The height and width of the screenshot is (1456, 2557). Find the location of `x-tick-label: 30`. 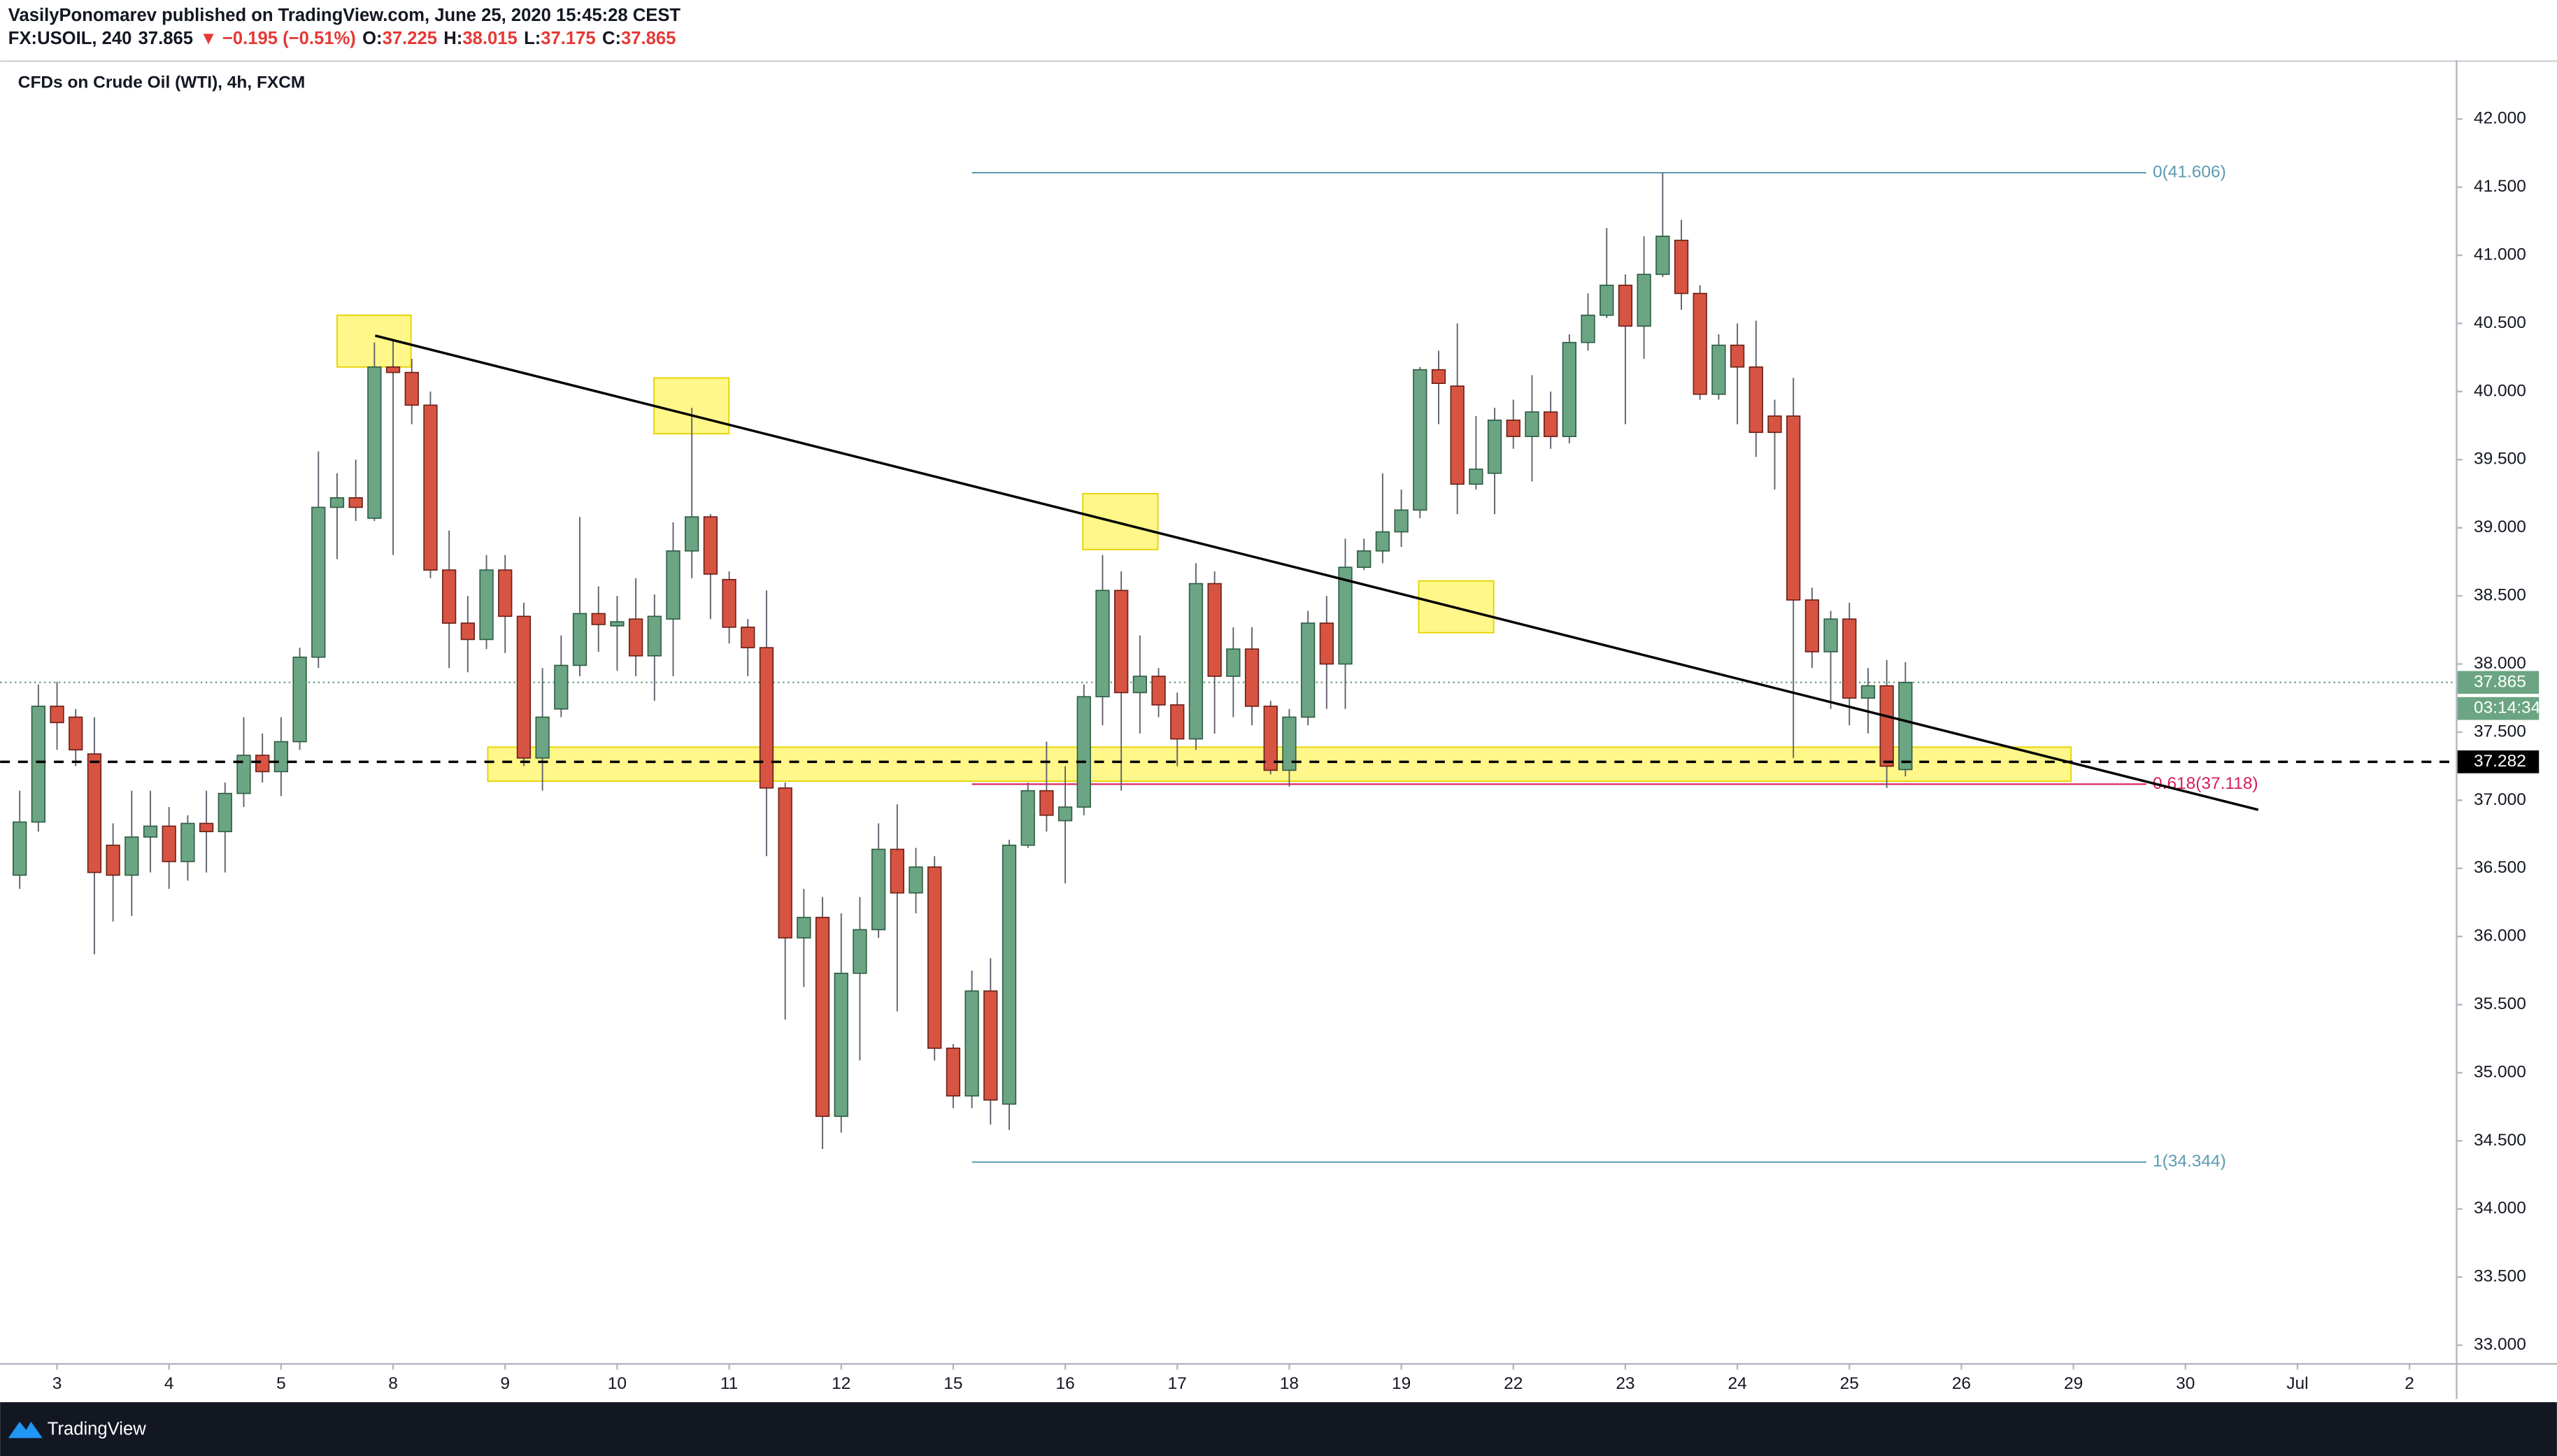

x-tick-label: 30 is located at coordinates (2185, 1383).